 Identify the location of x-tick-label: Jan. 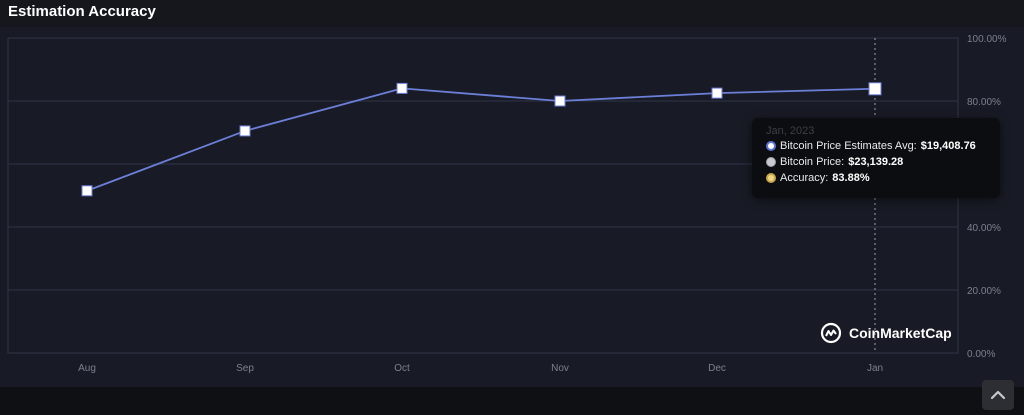
(875, 368).